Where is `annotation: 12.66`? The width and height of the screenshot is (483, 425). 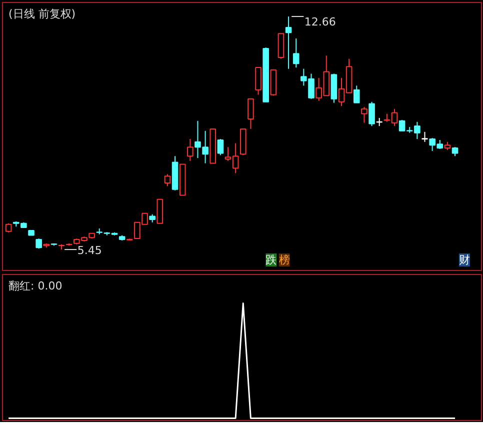 annotation: 12.66 is located at coordinates (320, 21).